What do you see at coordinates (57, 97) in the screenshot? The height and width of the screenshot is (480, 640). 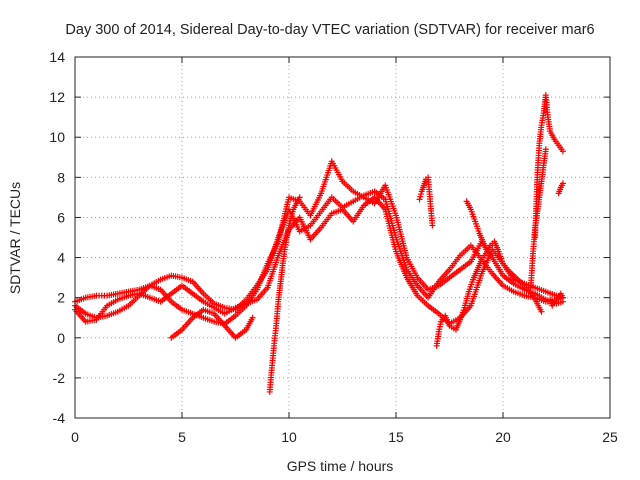 I see `y-tick-label: 12` at bounding box center [57, 97].